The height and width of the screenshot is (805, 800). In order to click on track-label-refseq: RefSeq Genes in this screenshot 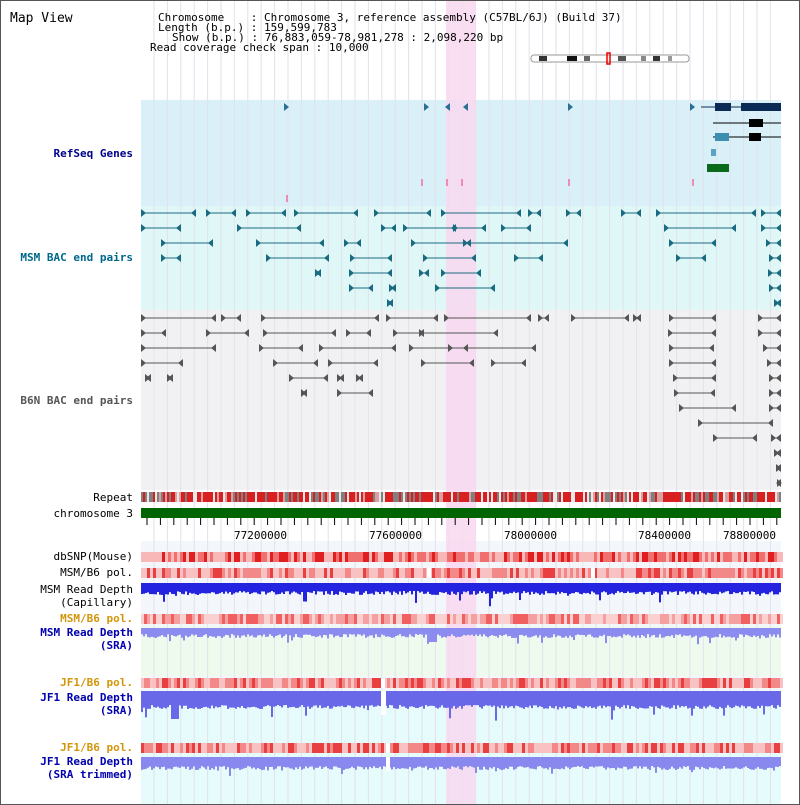, I will do `click(93, 153)`.